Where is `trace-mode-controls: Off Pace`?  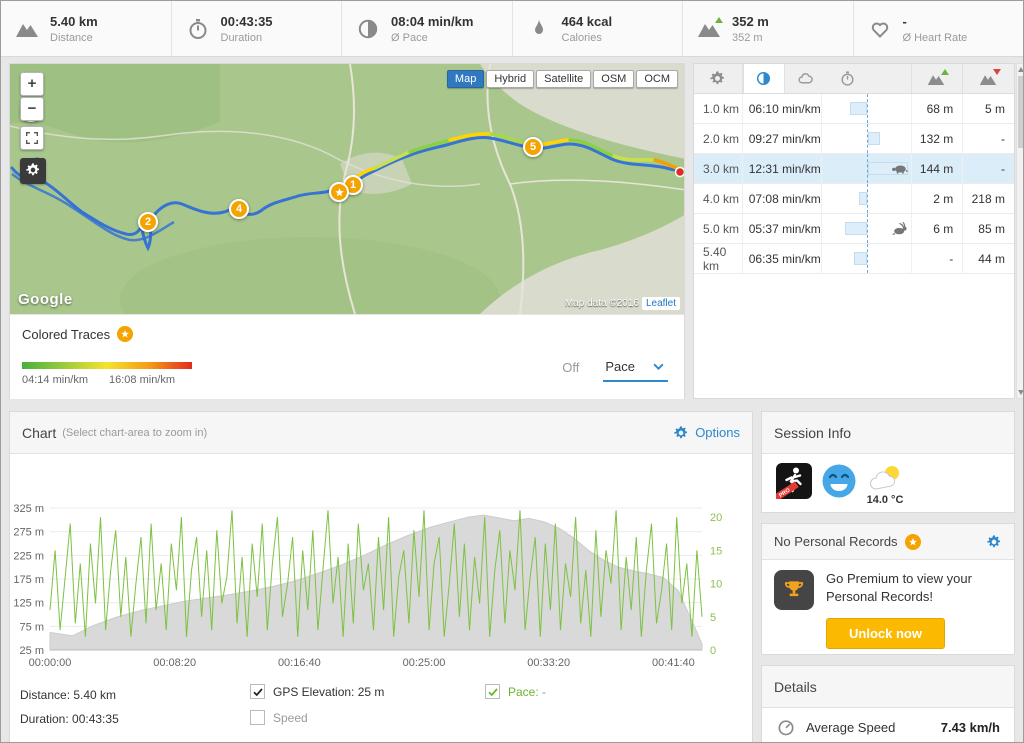
trace-mode-controls: Off Pace is located at coordinates (615, 370).